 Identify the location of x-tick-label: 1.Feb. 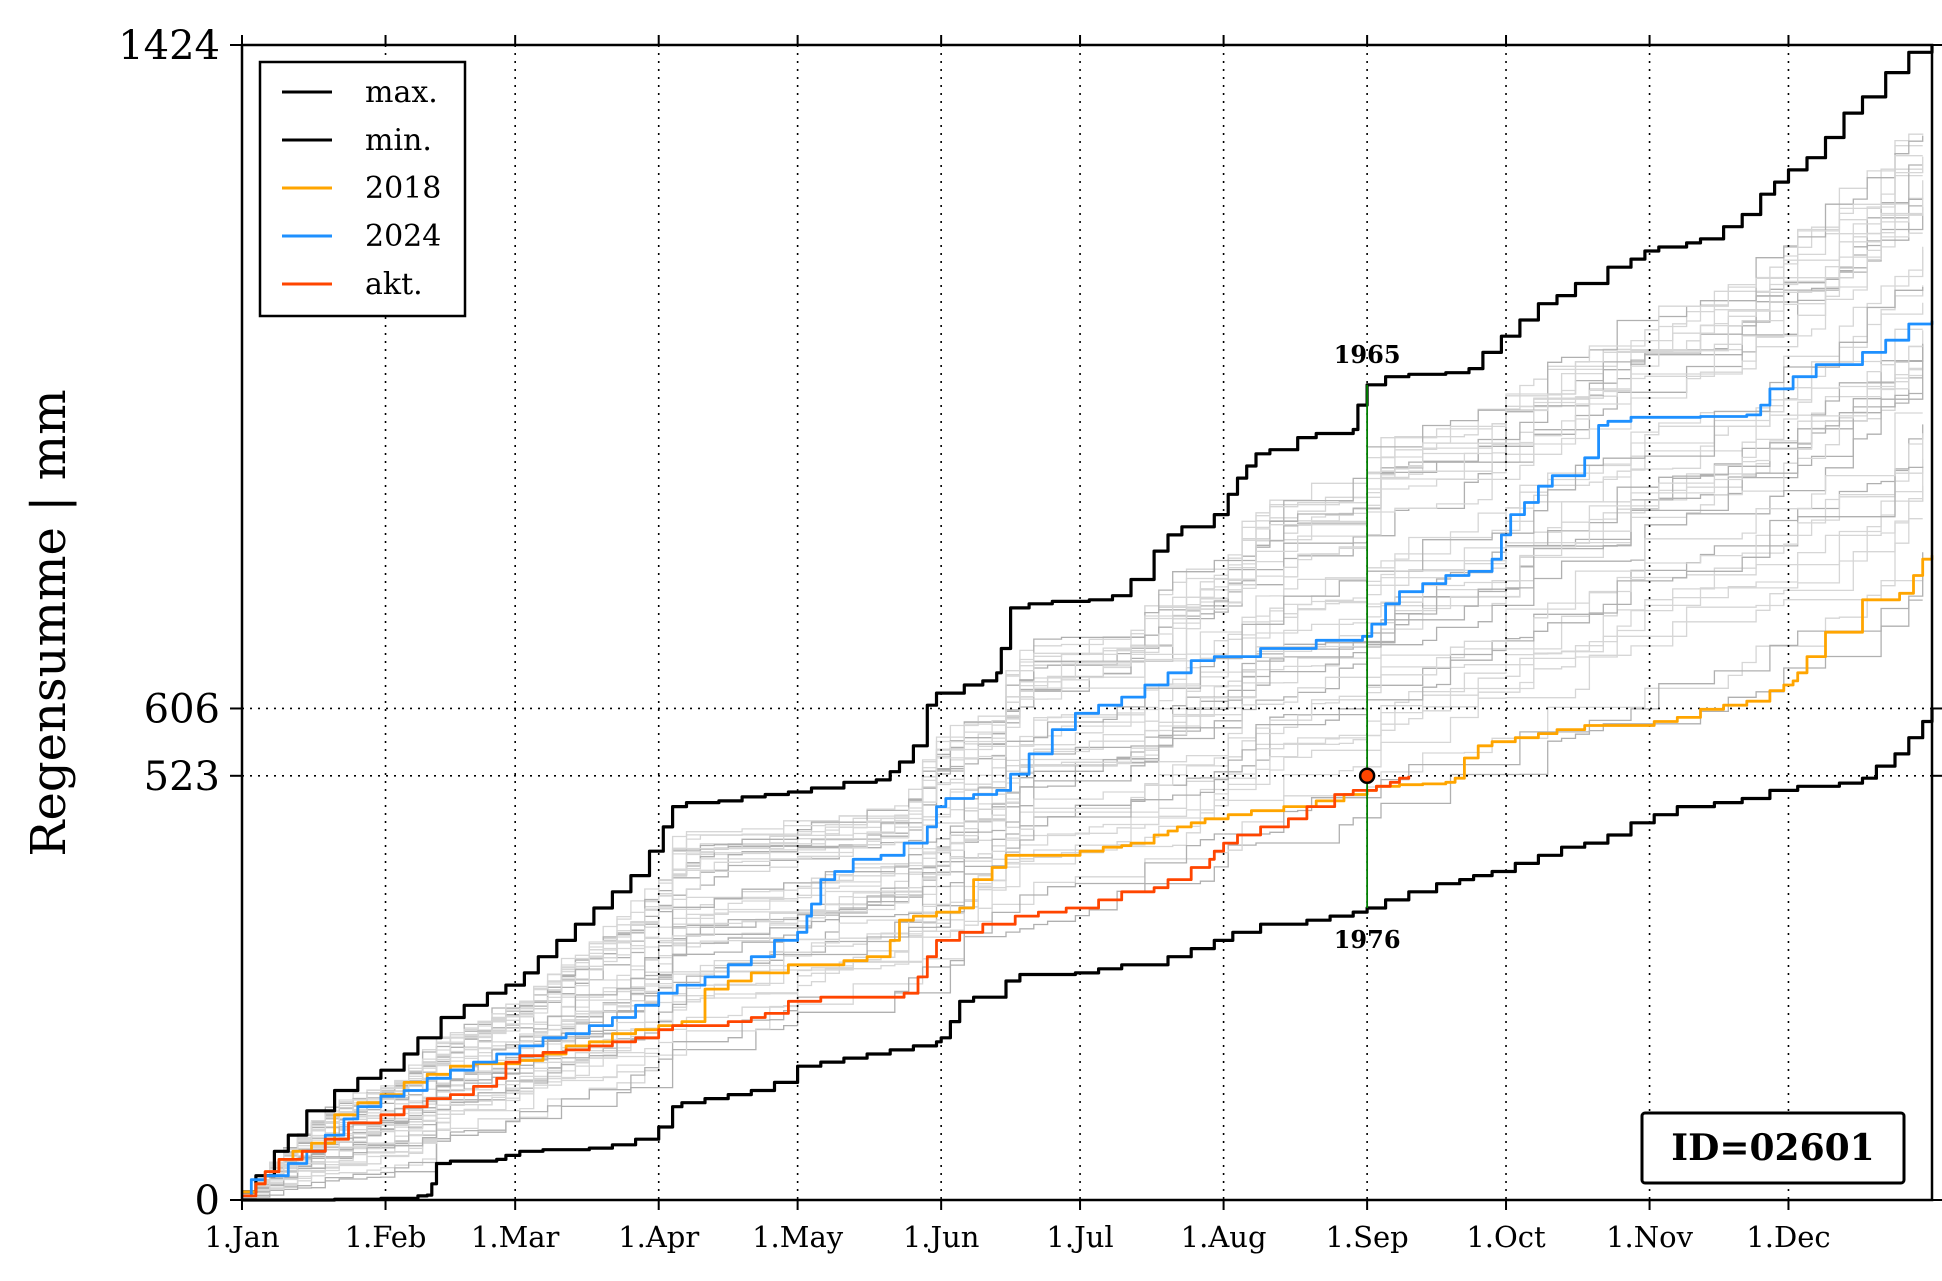
(386, 1237).